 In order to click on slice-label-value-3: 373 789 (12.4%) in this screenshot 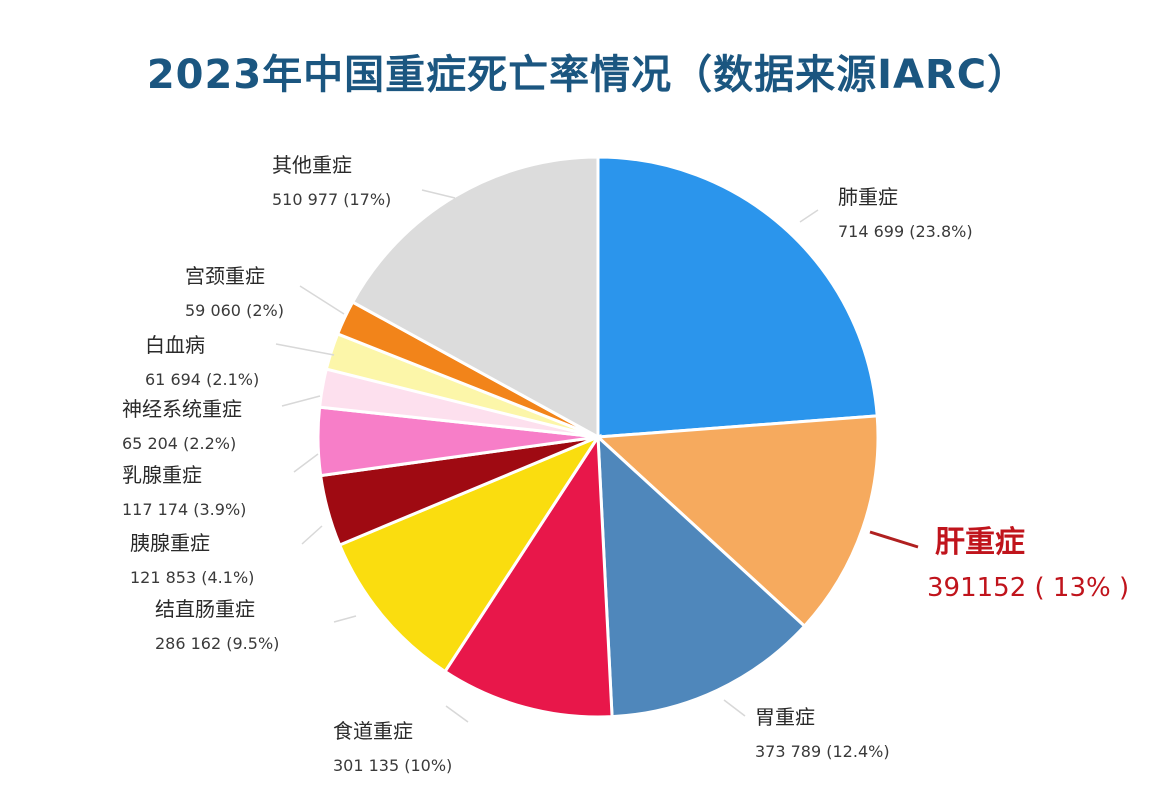, I will do `click(822, 751)`.